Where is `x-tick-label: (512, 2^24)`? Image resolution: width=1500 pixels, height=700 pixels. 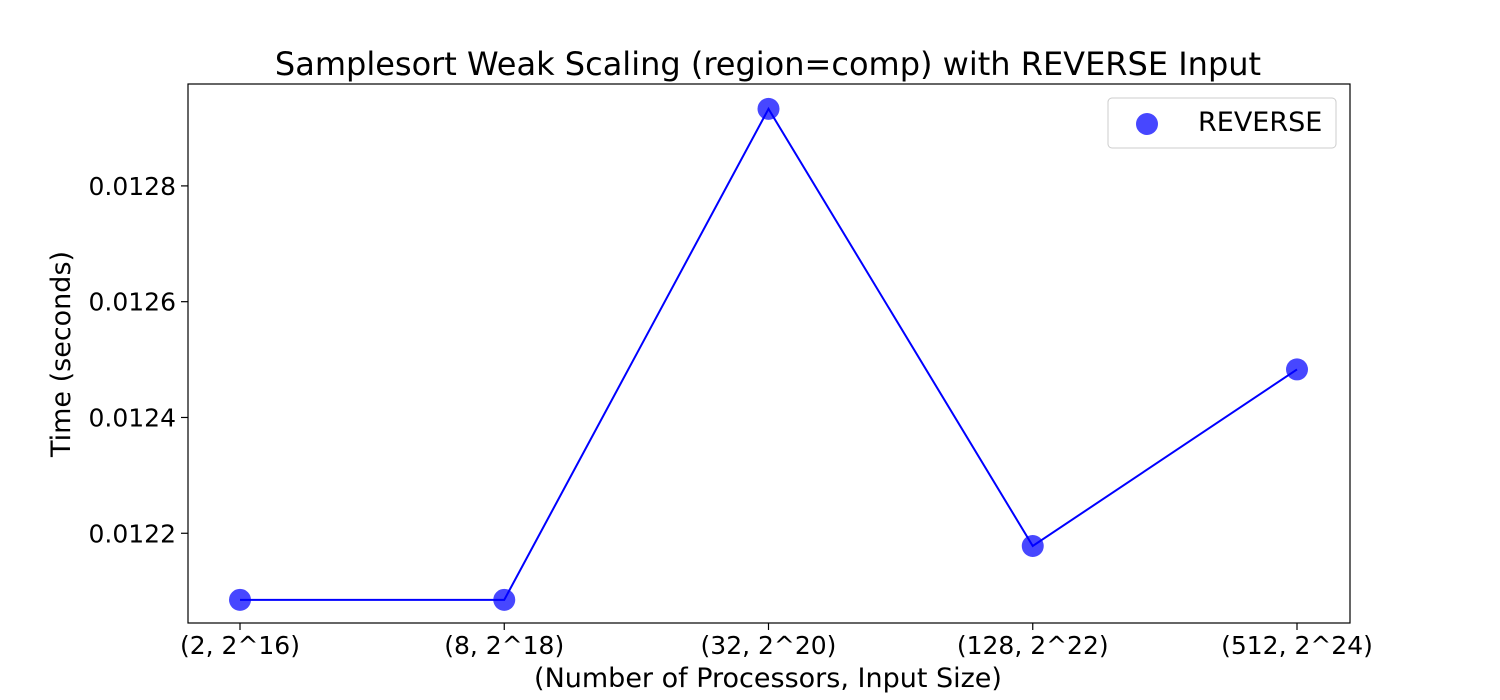
x-tick-label: (512, 2^24) is located at coordinates (1297, 645).